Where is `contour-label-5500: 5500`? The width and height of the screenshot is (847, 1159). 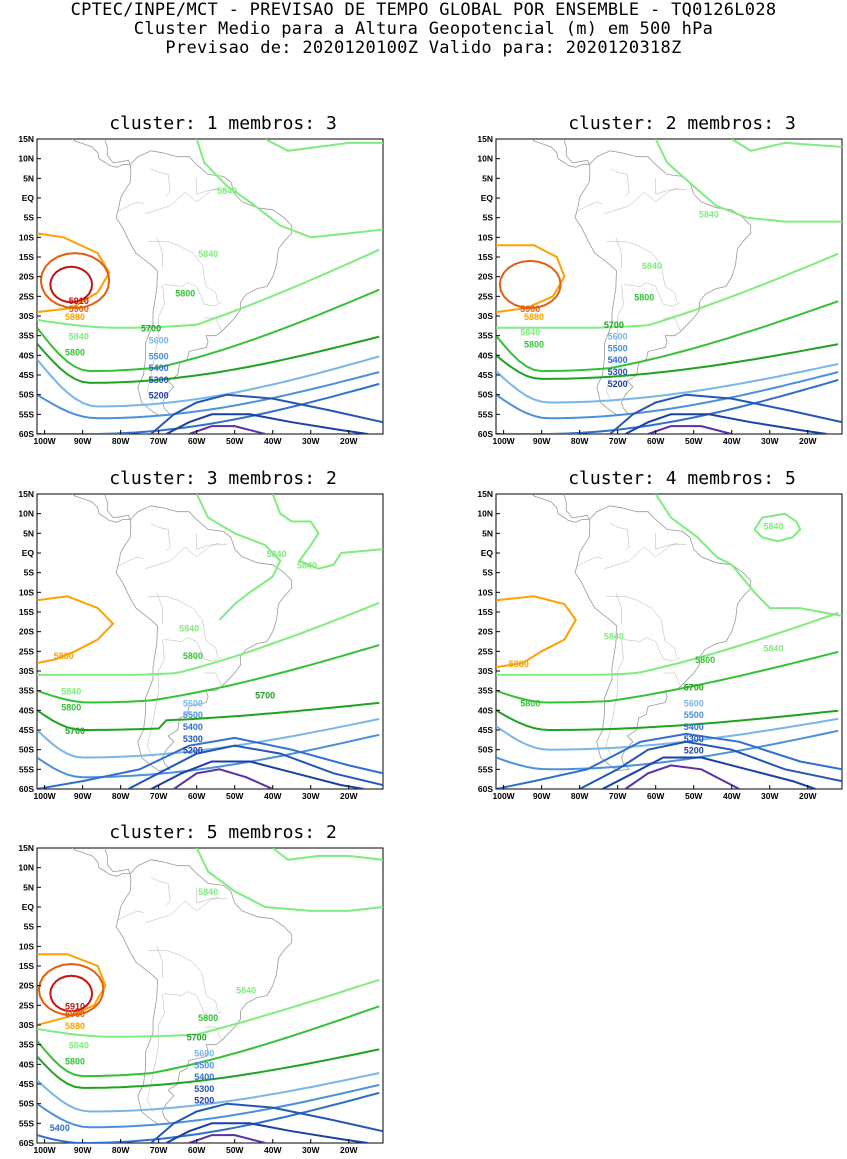 contour-label-5500: 5500 is located at coordinates (694, 715).